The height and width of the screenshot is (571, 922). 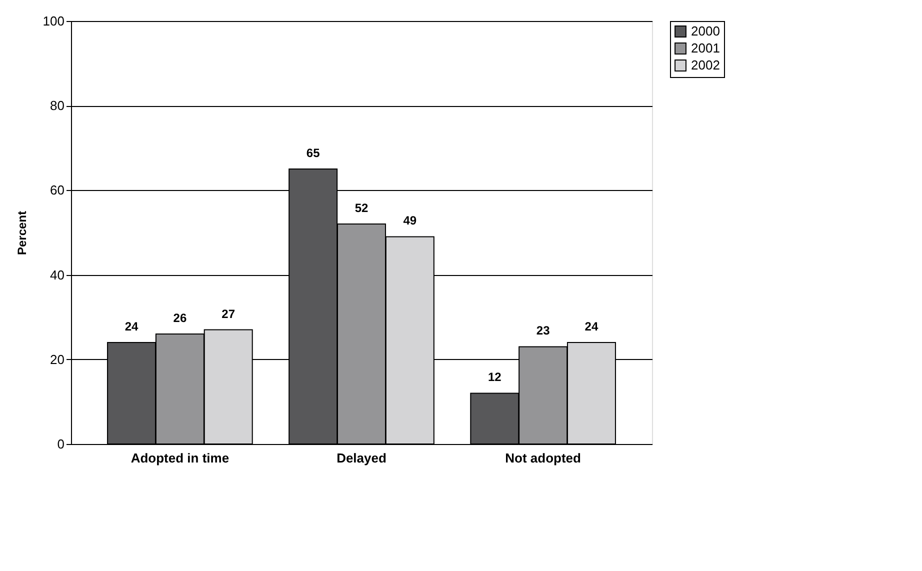 I want to click on data-label: 49, so click(x=410, y=221).